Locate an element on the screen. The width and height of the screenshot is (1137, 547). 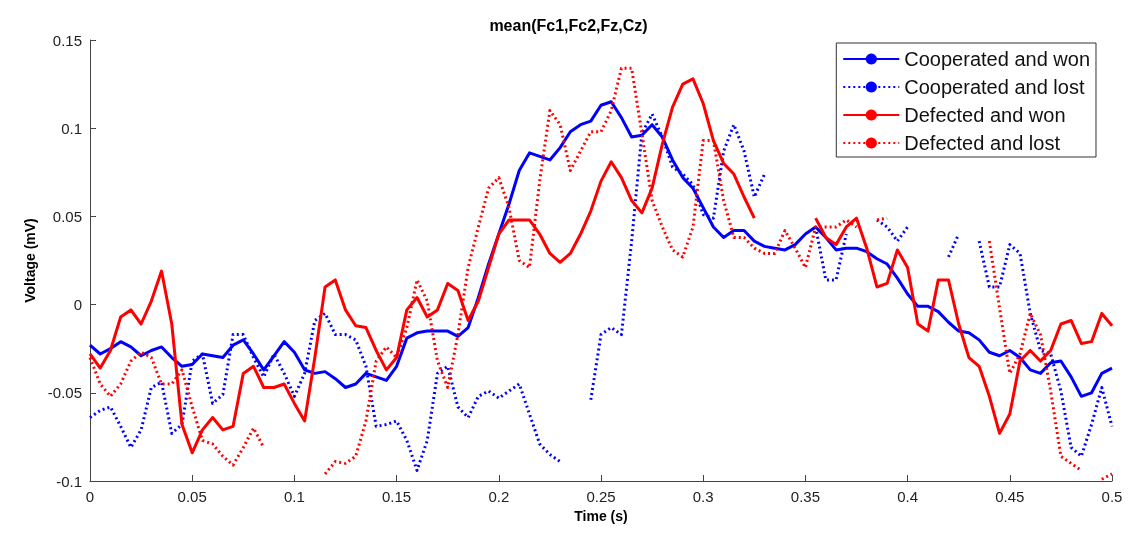
legend-label: Cooperated and lost is located at coordinates (994, 87).